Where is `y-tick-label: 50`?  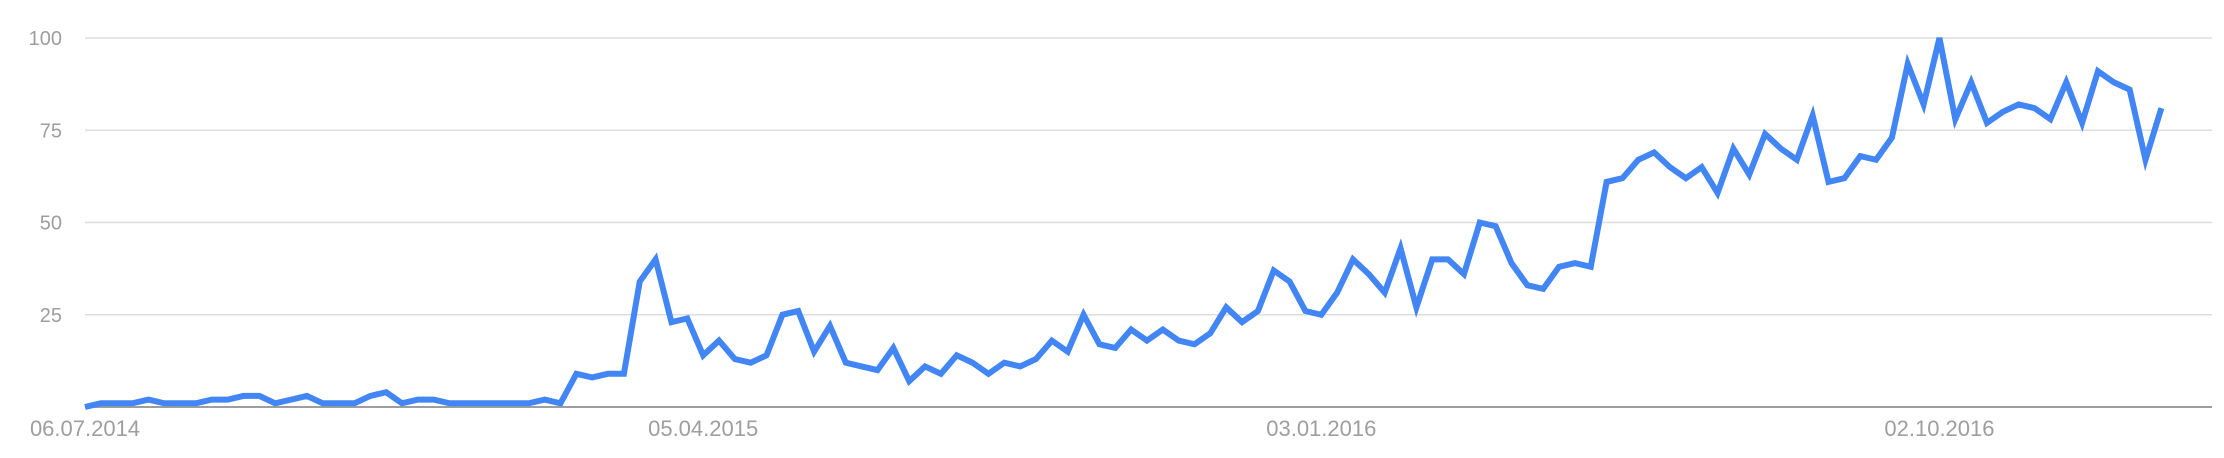
y-tick-label: 50 is located at coordinates (51, 224).